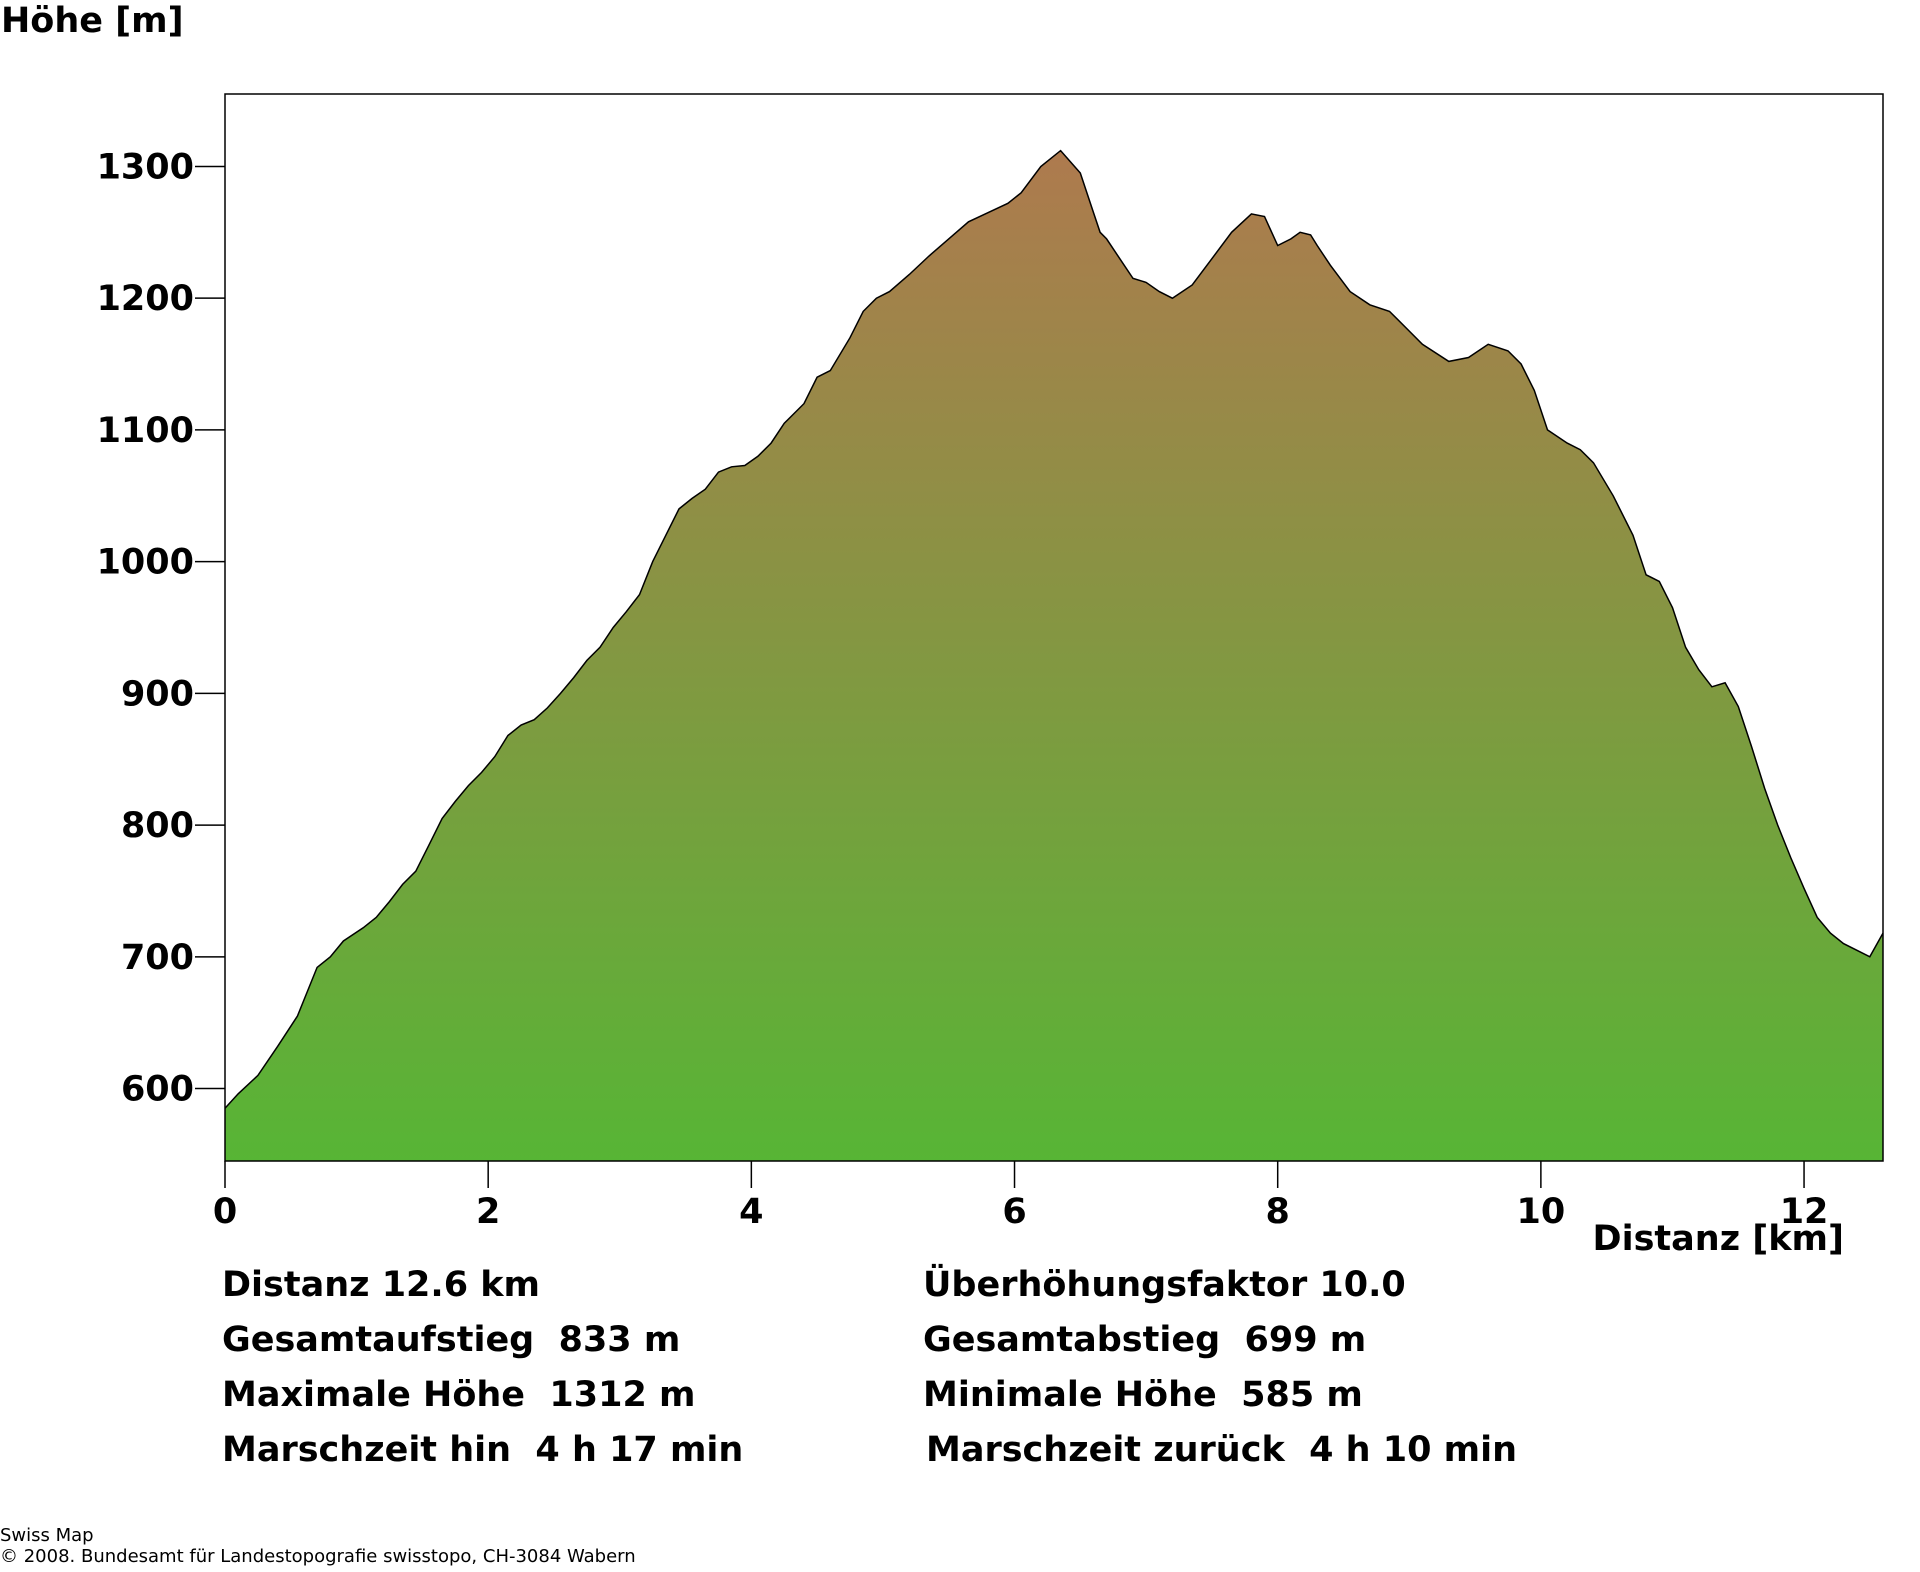 This screenshot has height=1572, width=1920. Describe the element at coordinates (145, 167) in the screenshot. I see `y-tick-label-1300: 1300` at that location.